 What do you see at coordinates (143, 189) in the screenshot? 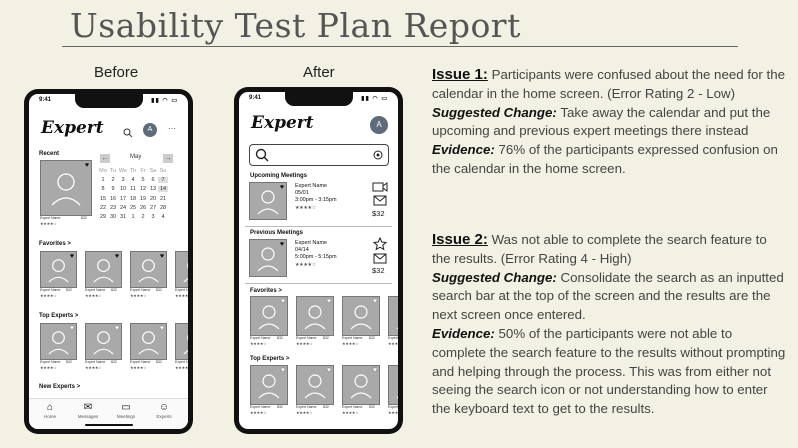
I see `calendar-day: 12` at bounding box center [143, 189].